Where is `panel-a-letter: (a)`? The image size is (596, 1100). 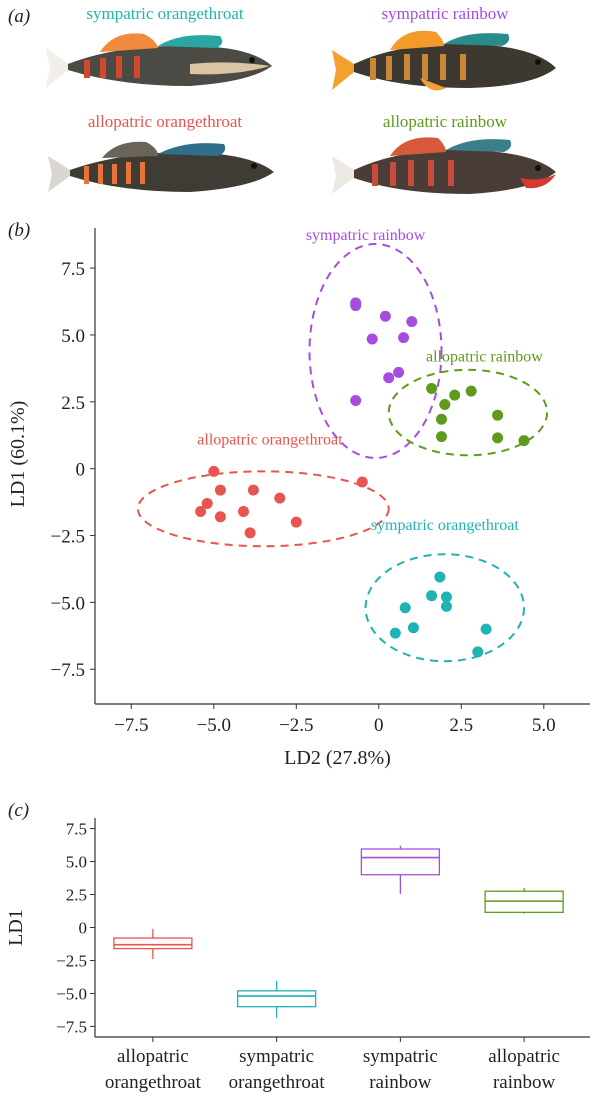
panel-a-letter: (a) is located at coordinates (19, 16).